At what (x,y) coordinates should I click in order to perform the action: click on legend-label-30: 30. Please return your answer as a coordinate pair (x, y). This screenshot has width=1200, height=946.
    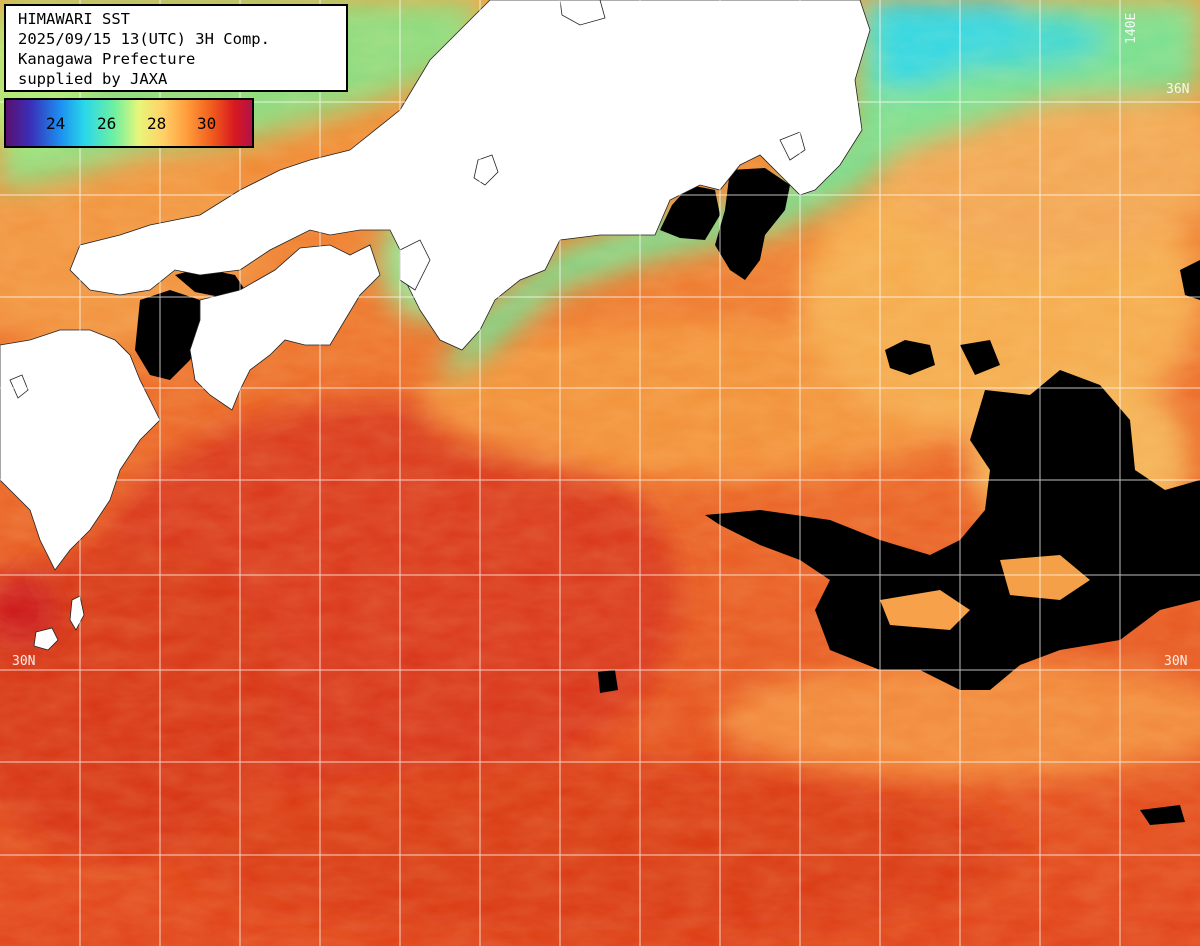
    Looking at the image, I should click on (207, 123).